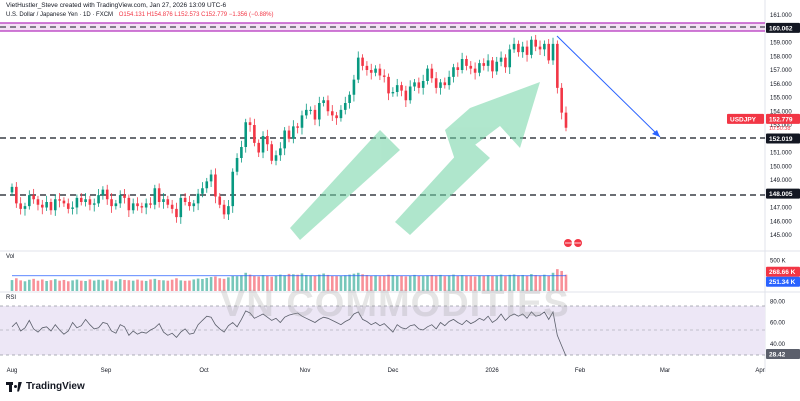 This screenshot has height=401, width=800. I want to click on event-flags, so click(573, 243).